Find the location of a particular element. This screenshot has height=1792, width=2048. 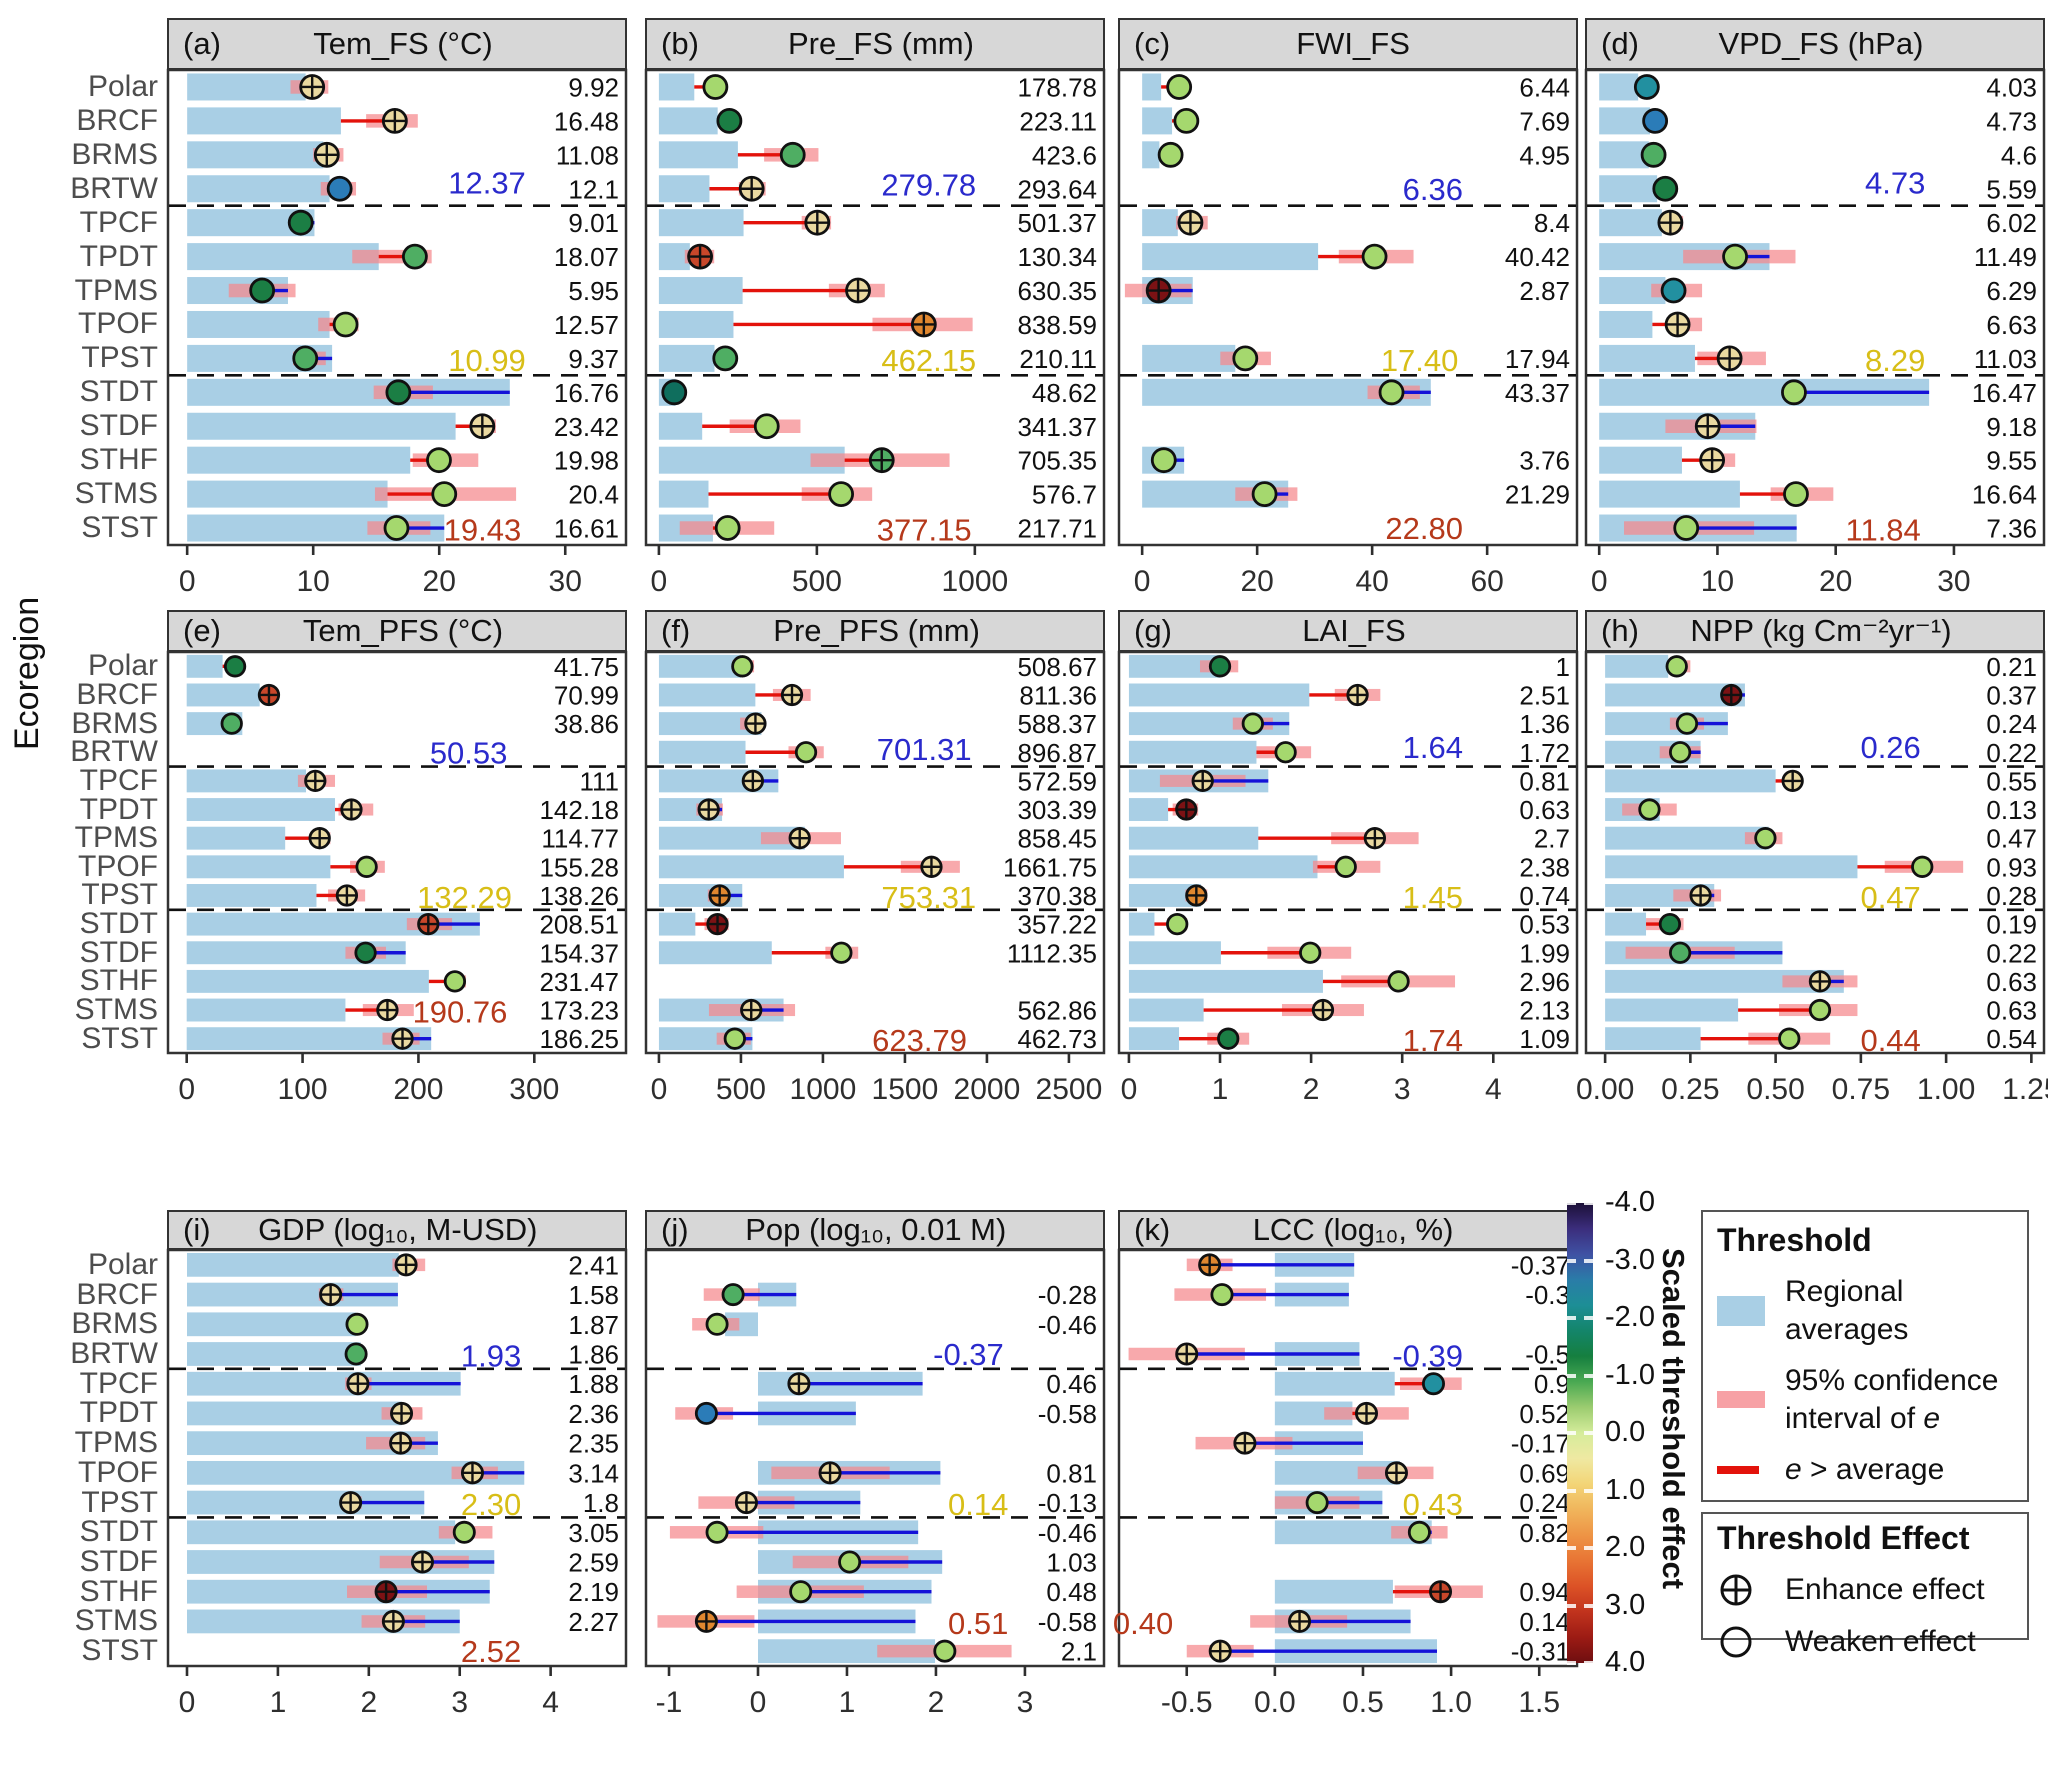

ecoregion-label-stdf: STDF is located at coordinates (118, 426).